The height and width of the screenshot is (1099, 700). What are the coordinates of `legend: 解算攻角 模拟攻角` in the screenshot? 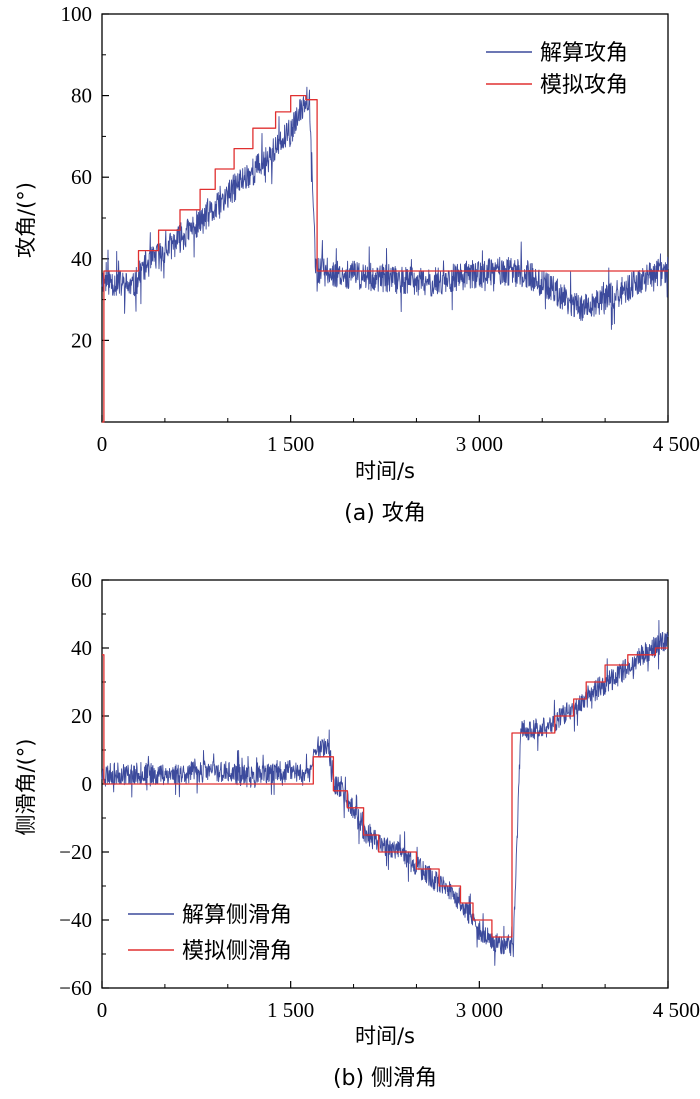 It's located at (557, 69).